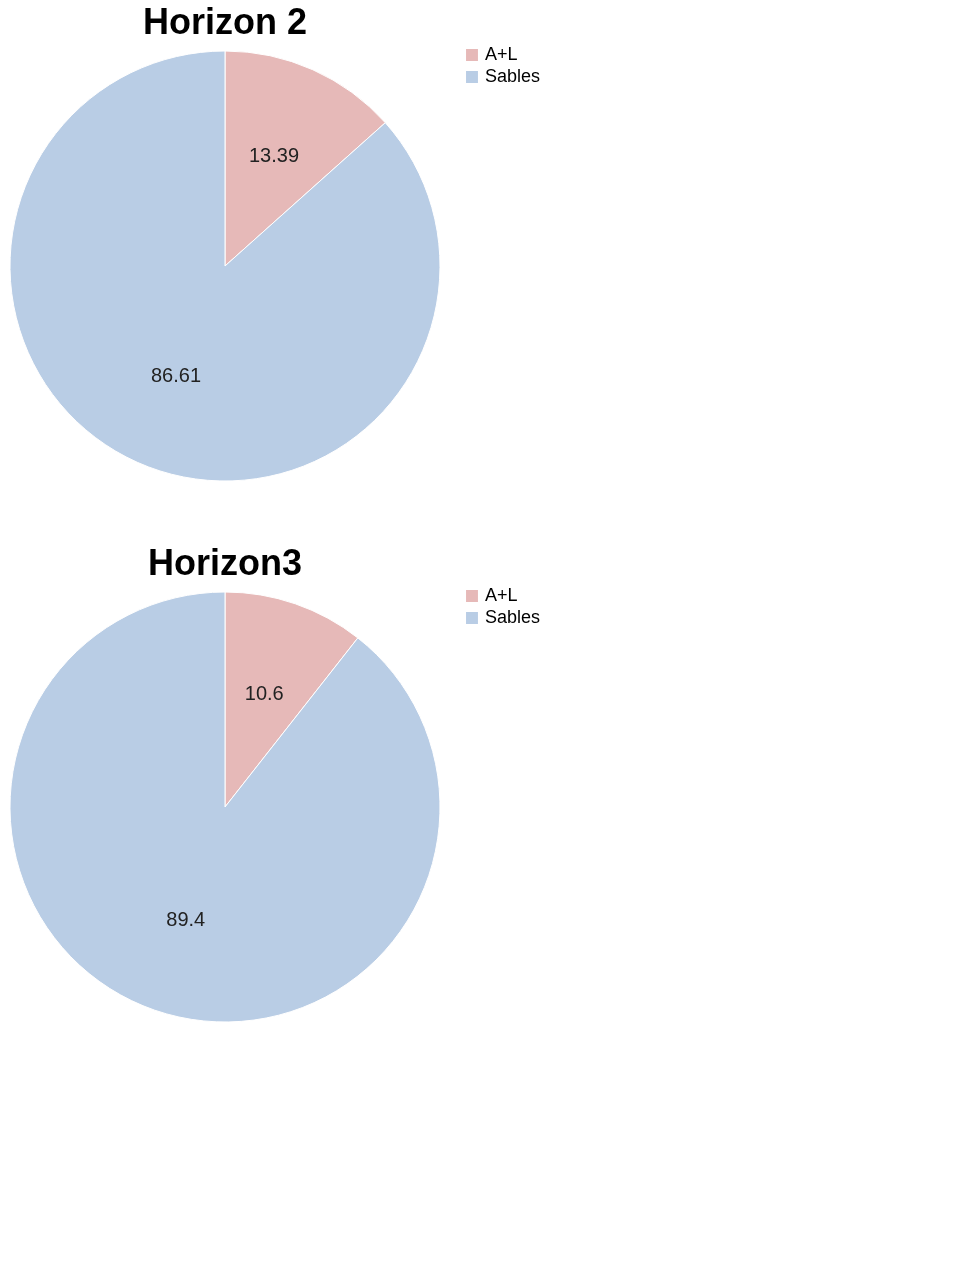 This screenshot has height=1288, width=964. I want to click on chart-title: Horizon 2, so click(225, 21).